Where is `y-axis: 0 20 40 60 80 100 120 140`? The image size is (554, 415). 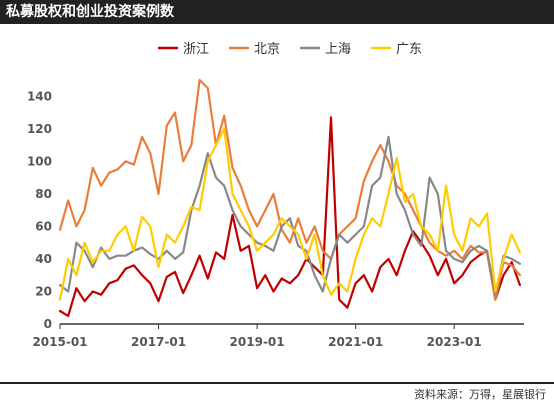 y-axis: 0 20 40 60 80 100 120 140 is located at coordinates (39, 210).